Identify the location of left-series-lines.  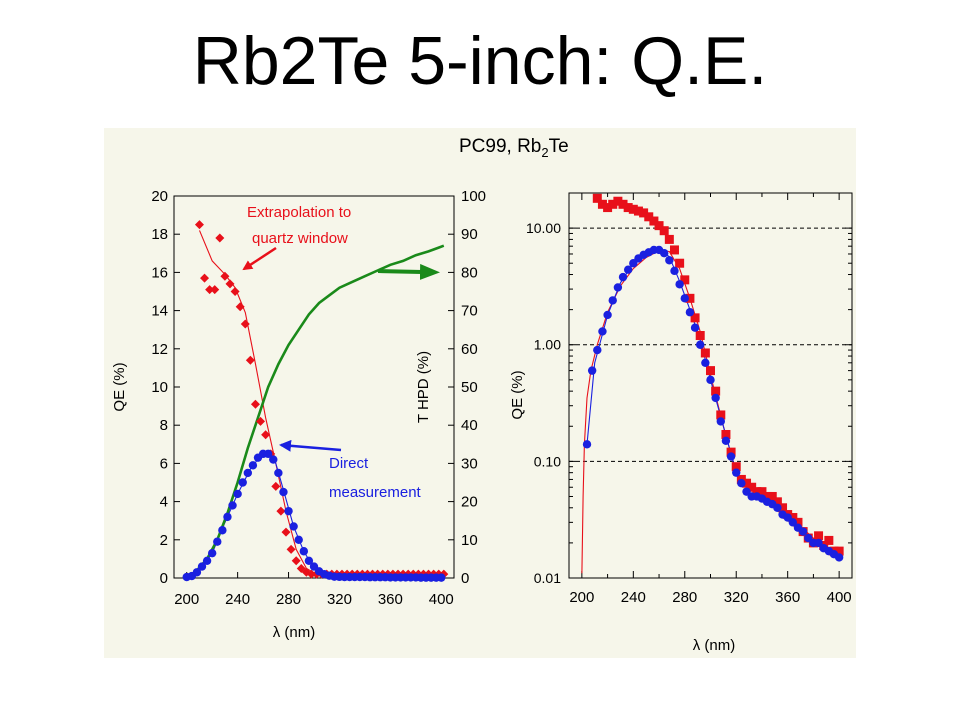
(315, 404).